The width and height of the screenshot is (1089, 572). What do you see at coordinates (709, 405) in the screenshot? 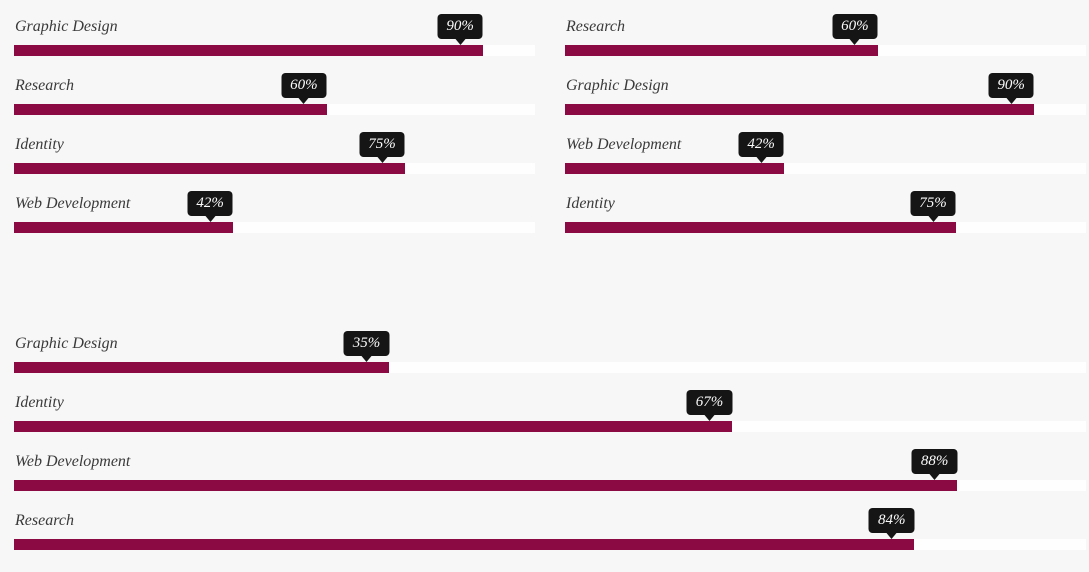
I see `skill-percent-badge: 67%` at bounding box center [709, 405].